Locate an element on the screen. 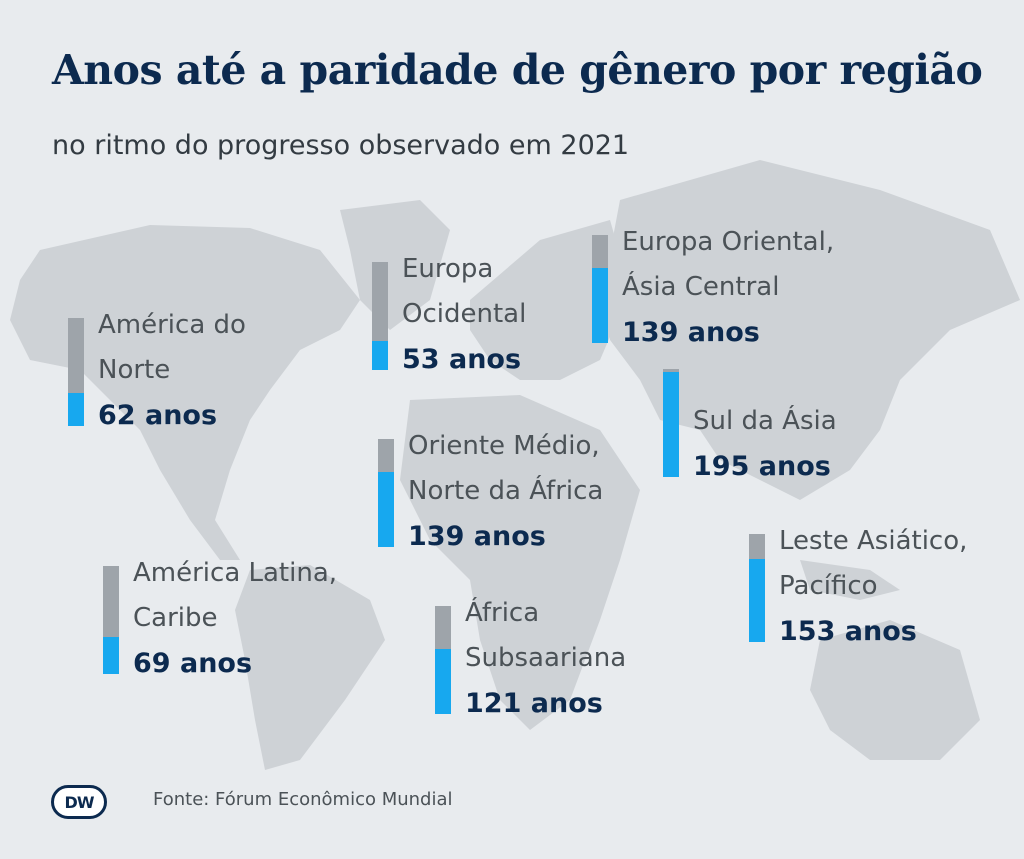 This screenshot has height=859, width=1024. region-name-line: Norte is located at coordinates (134, 370).